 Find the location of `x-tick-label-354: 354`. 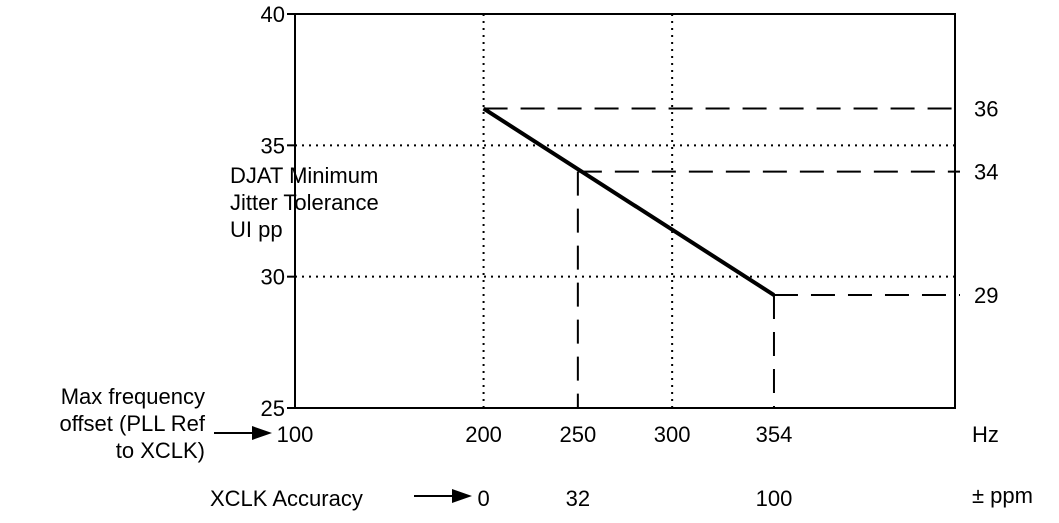

x-tick-label-354: 354 is located at coordinates (774, 434).